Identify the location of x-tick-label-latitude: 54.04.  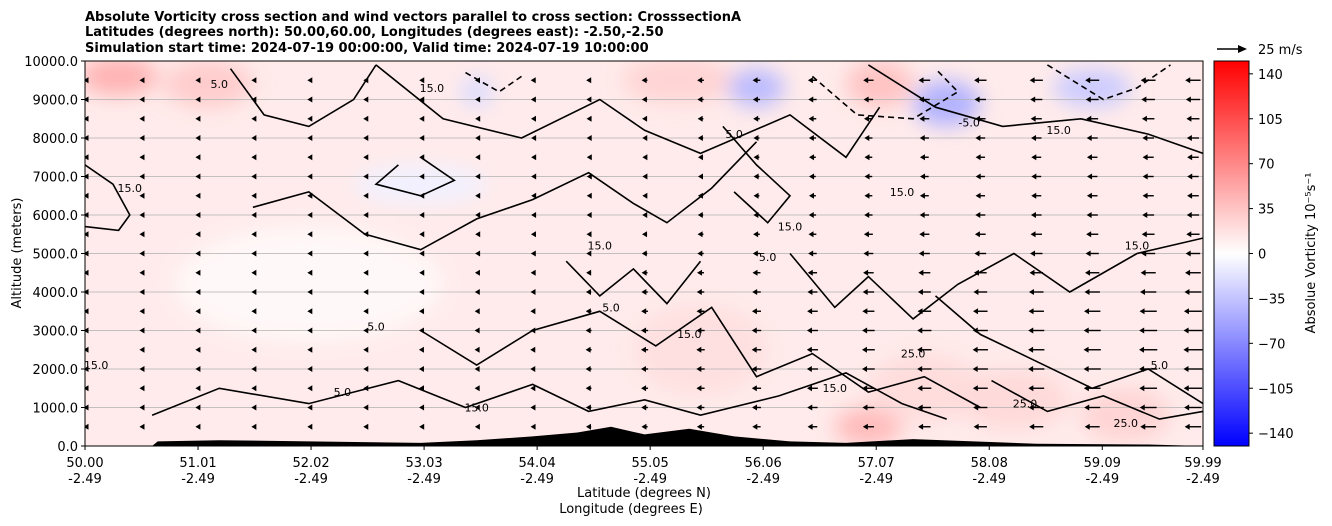
(537, 463).